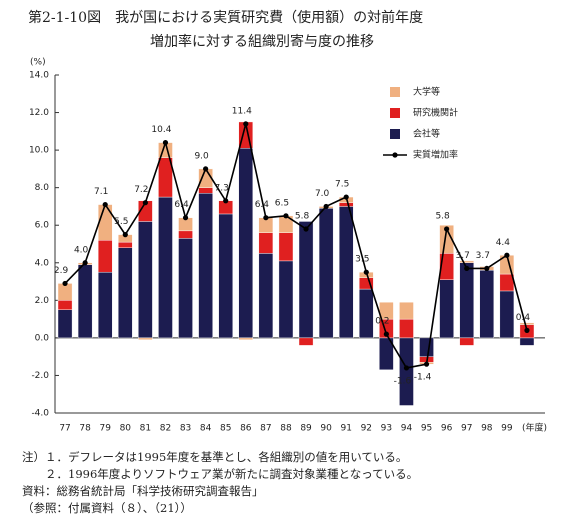 The image size is (585, 532). I want to click on note: 注）１．デフレータは1995年度を基準とし、各組織別の値を用いている。, so click(214, 457).